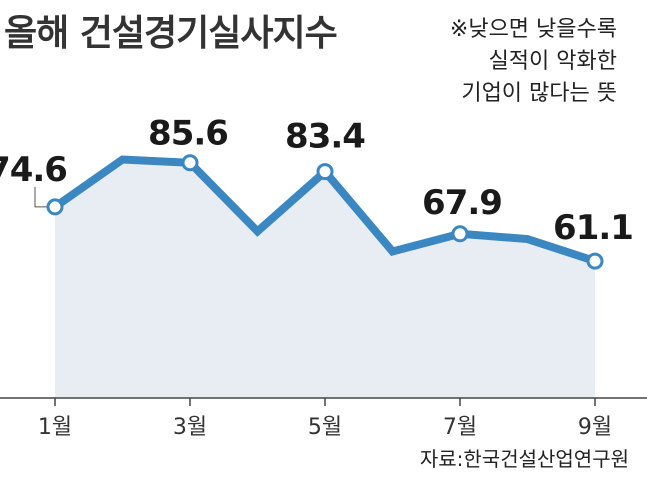  I want to click on note-line-1: ※낮으면 낮을수록, so click(533, 29).